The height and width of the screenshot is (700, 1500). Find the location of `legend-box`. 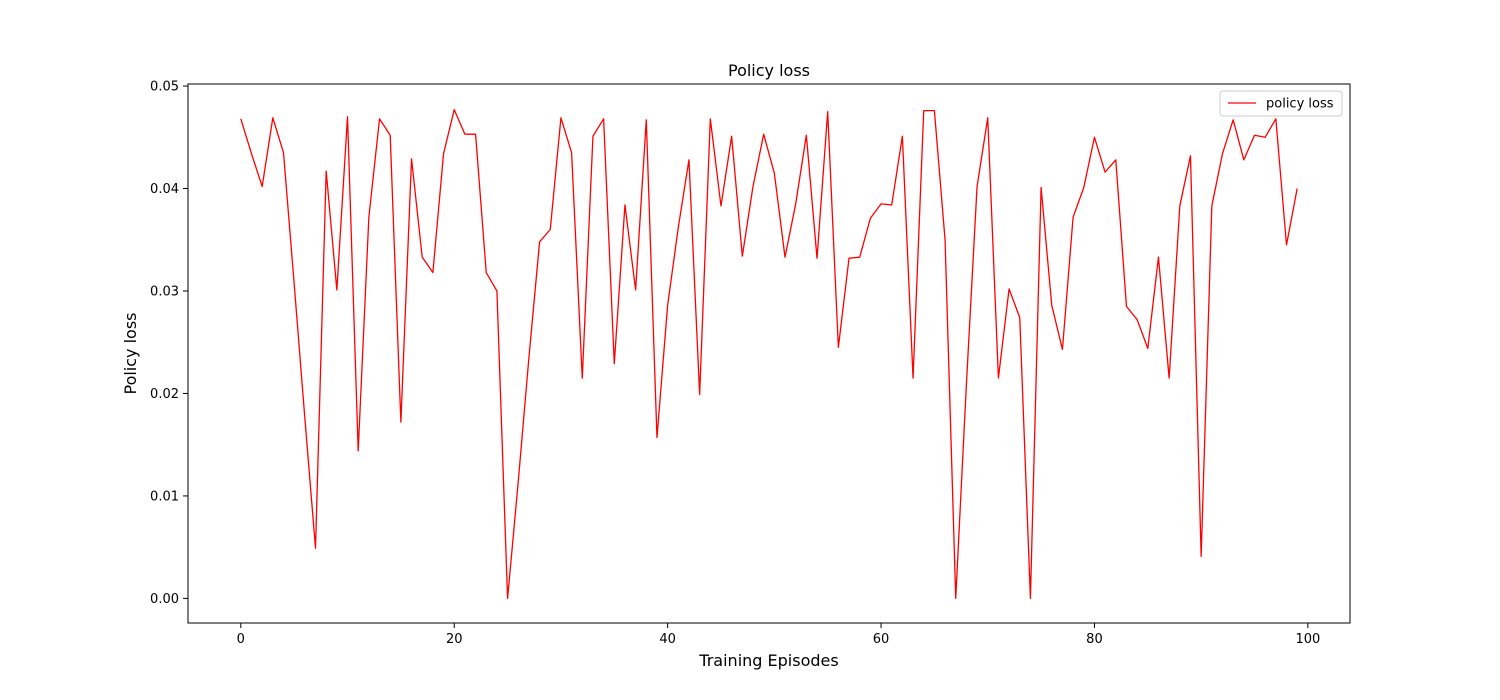

legend-box is located at coordinates (1281, 103).